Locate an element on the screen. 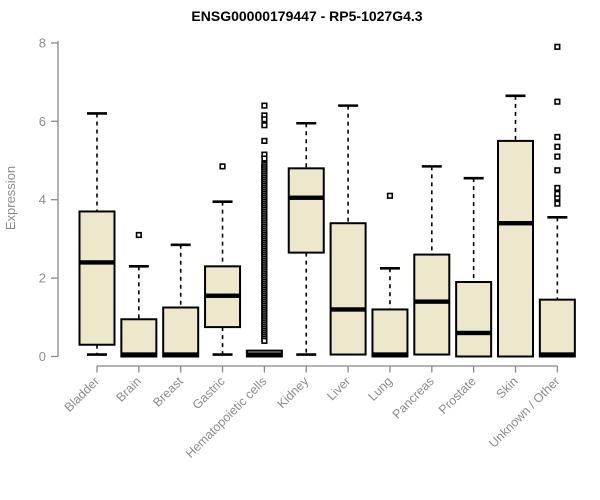 This screenshot has height=500, width=600. y-tick-label: 2 is located at coordinates (42, 278).